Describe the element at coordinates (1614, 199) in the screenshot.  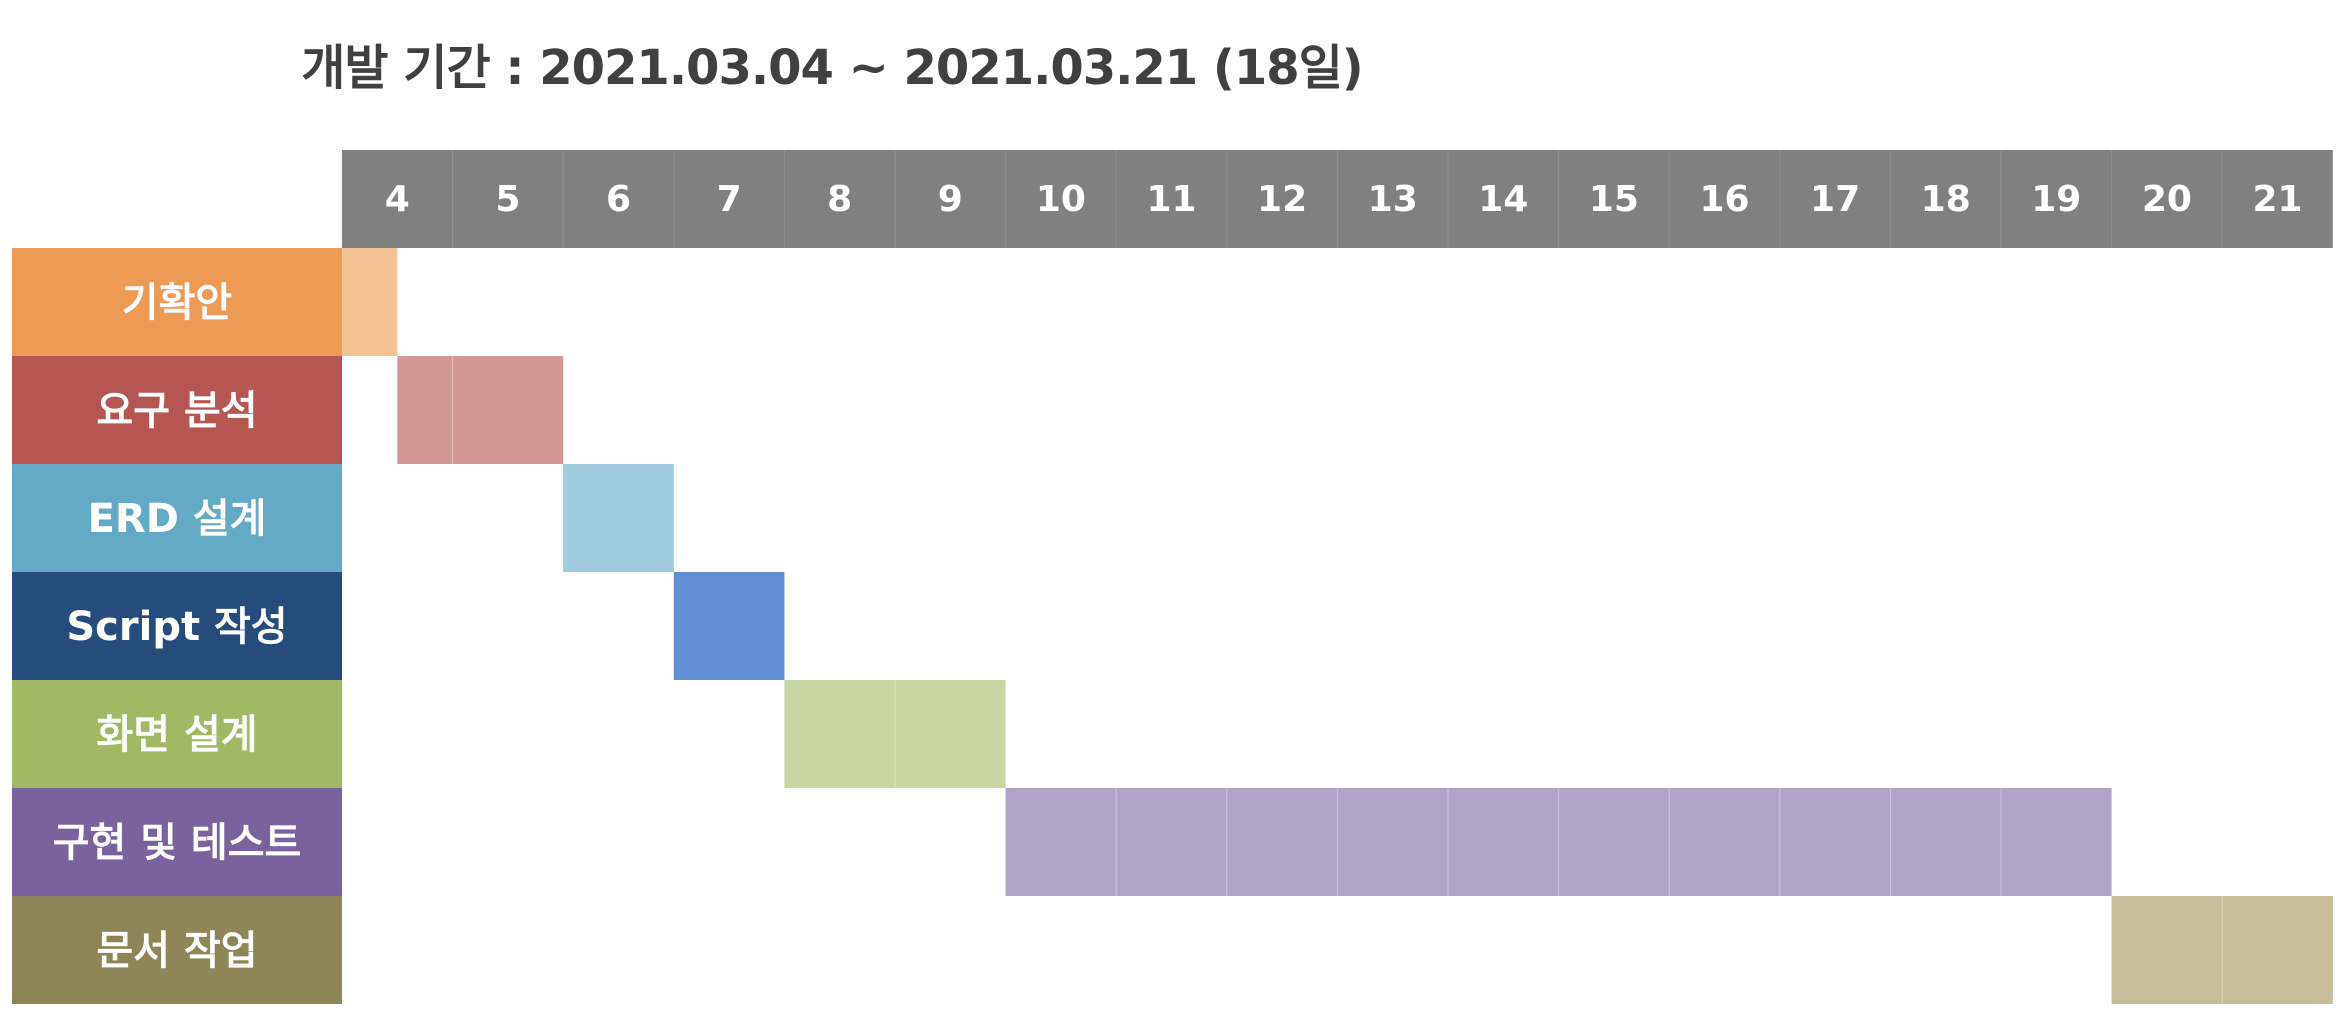
I see `day-label-15: 15` at that location.